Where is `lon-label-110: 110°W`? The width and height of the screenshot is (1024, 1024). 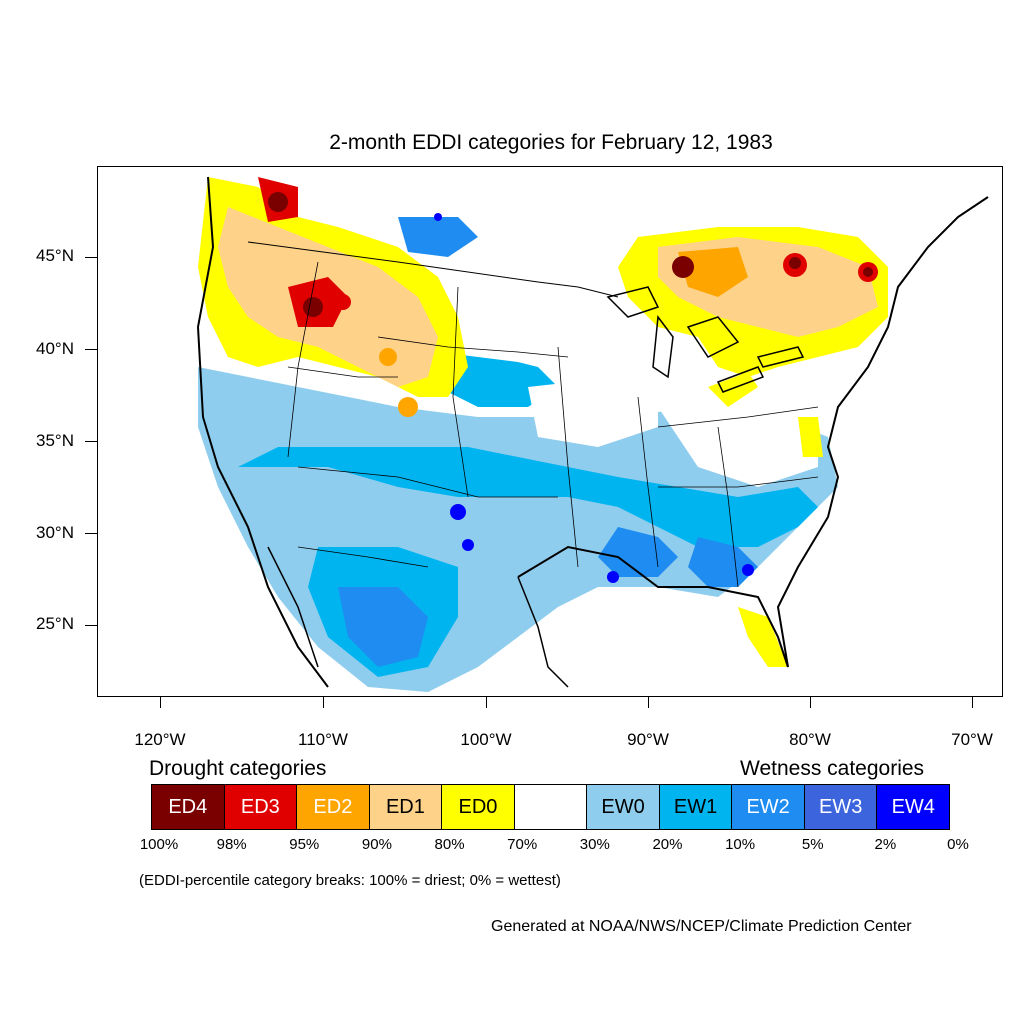
lon-label-110: 110°W is located at coordinates (323, 739).